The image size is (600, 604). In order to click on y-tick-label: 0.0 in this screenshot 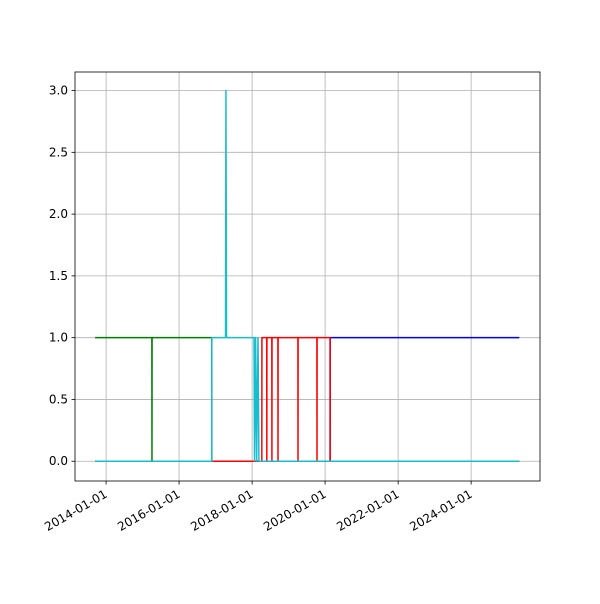, I will do `click(58, 461)`.